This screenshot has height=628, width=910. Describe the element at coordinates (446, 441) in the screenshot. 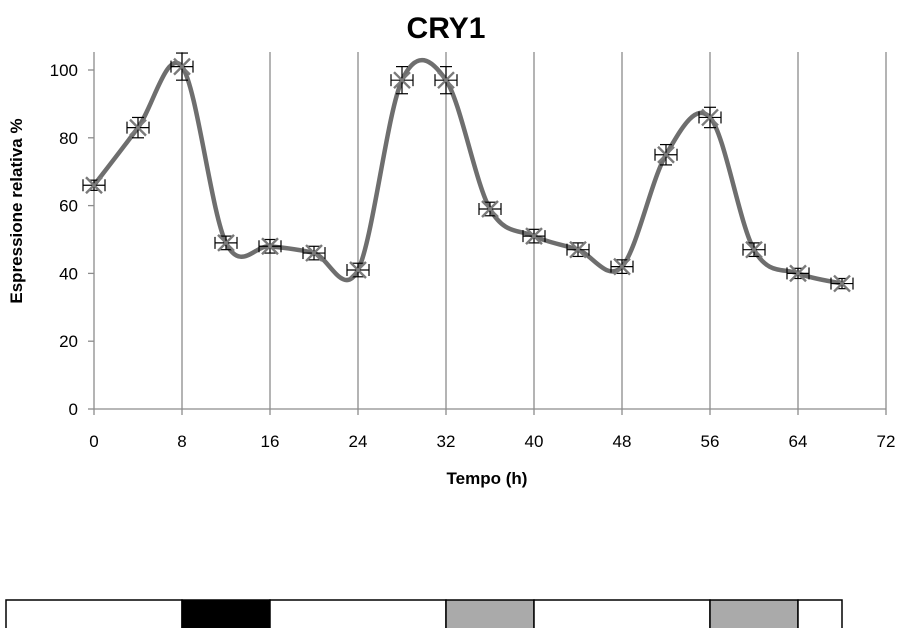

I see `x-tick-label: 32` at that location.